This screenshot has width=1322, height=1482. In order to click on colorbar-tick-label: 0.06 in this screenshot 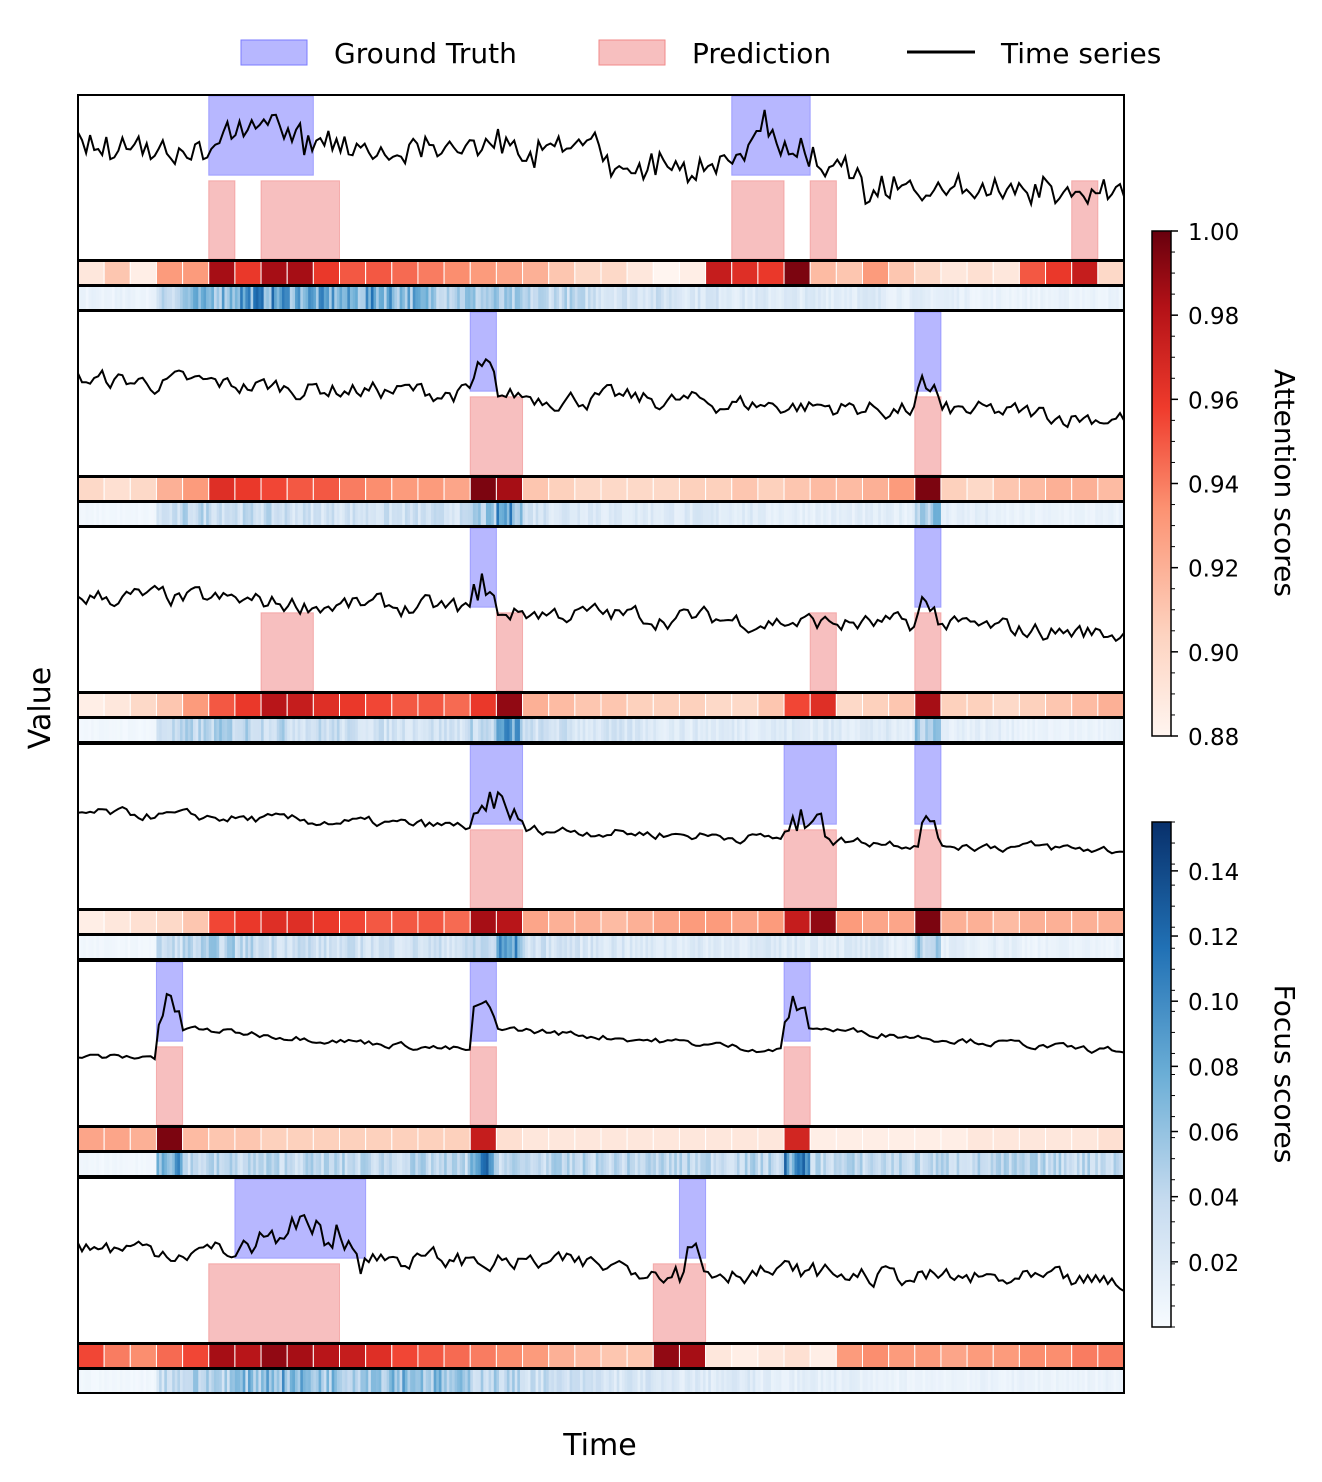, I will do `click(1213, 1134)`.